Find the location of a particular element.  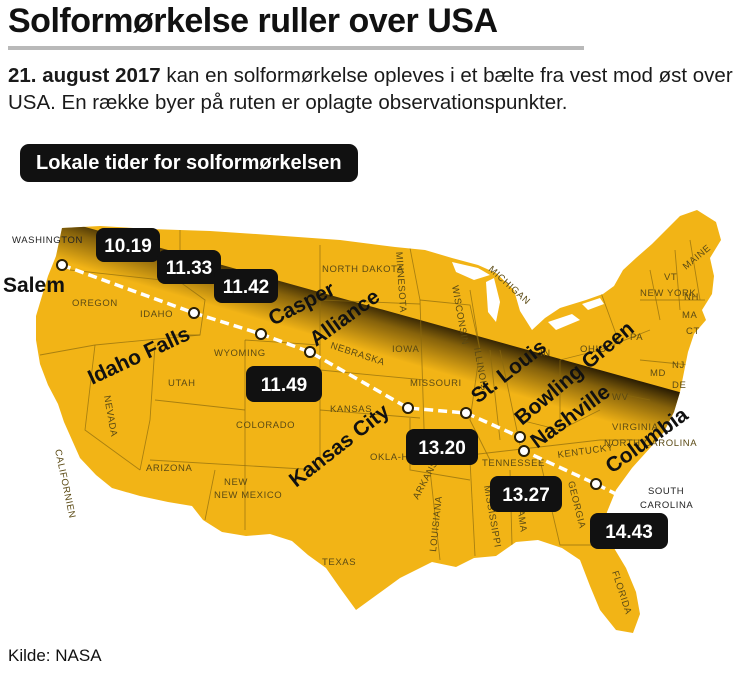

time-box-2: 11.33 is located at coordinates (189, 267).